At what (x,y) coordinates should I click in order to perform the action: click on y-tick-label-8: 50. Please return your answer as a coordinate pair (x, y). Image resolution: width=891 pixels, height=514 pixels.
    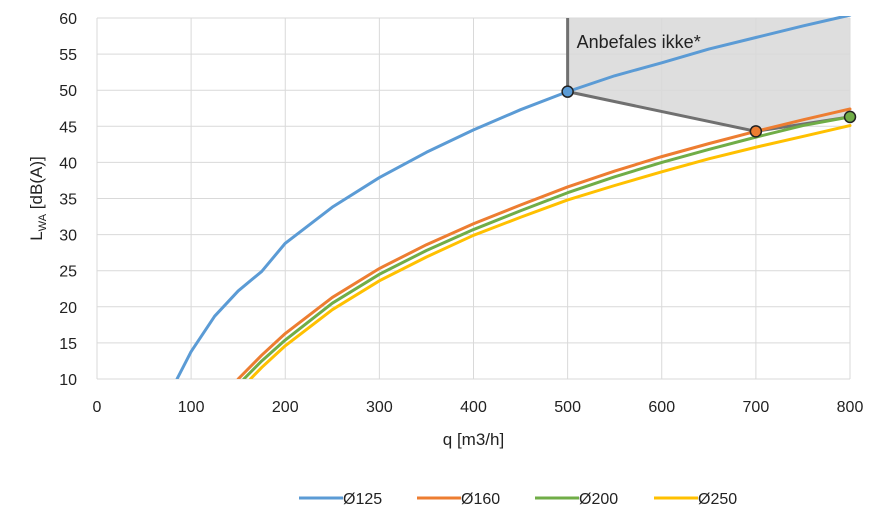
    Looking at the image, I should click on (68, 91).